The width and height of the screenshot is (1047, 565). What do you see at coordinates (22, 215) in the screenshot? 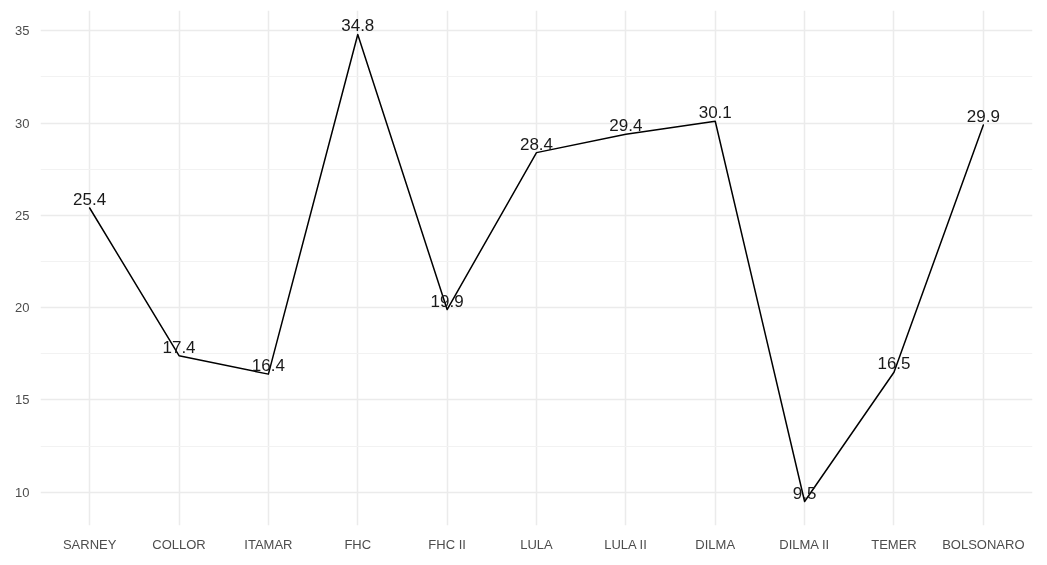
I see `y-tick-label: 25` at bounding box center [22, 215].